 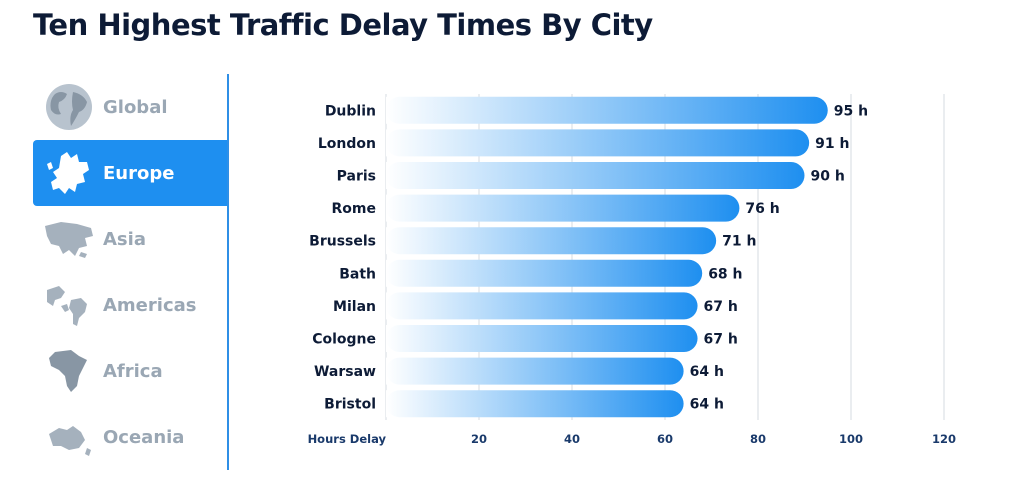 I want to click on tab-global: Global, so click(x=130, y=107).